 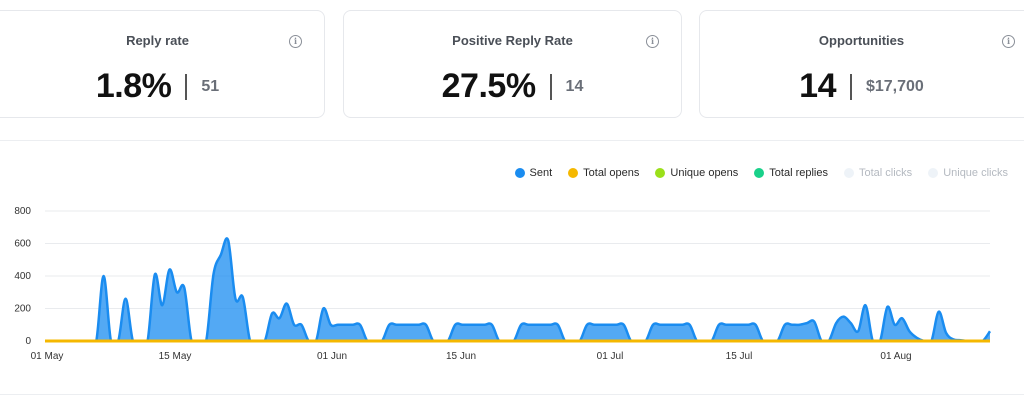 I want to click on legend-label: Unique opens, so click(x=704, y=173).